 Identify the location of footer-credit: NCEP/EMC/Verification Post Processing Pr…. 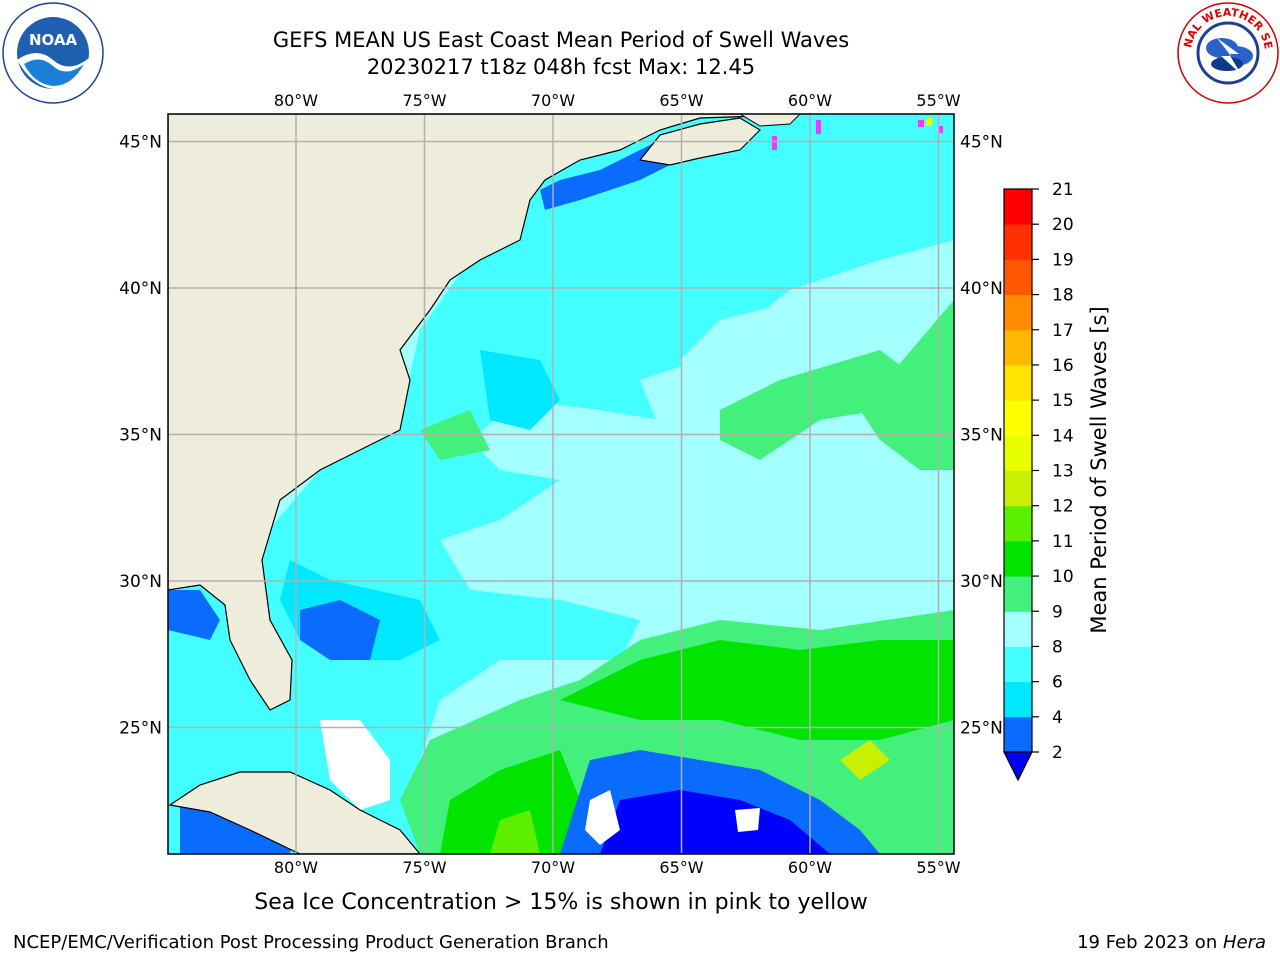
(311, 942).